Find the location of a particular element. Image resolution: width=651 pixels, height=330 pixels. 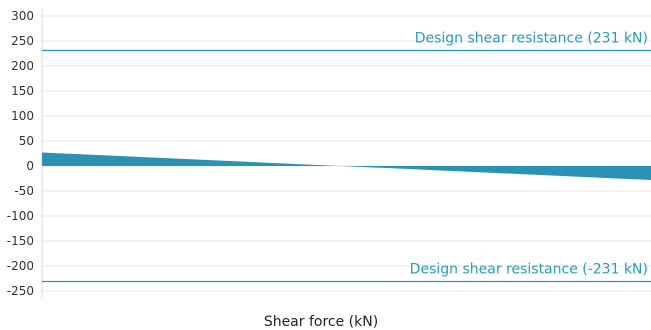

y-tick-label: -150 is located at coordinates (20, 241).